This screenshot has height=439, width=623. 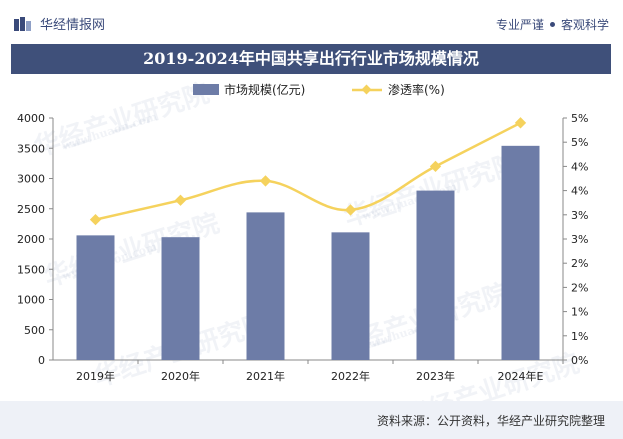 What do you see at coordinates (311, 420) in the screenshot?
I see `footer-bar` at bounding box center [311, 420].